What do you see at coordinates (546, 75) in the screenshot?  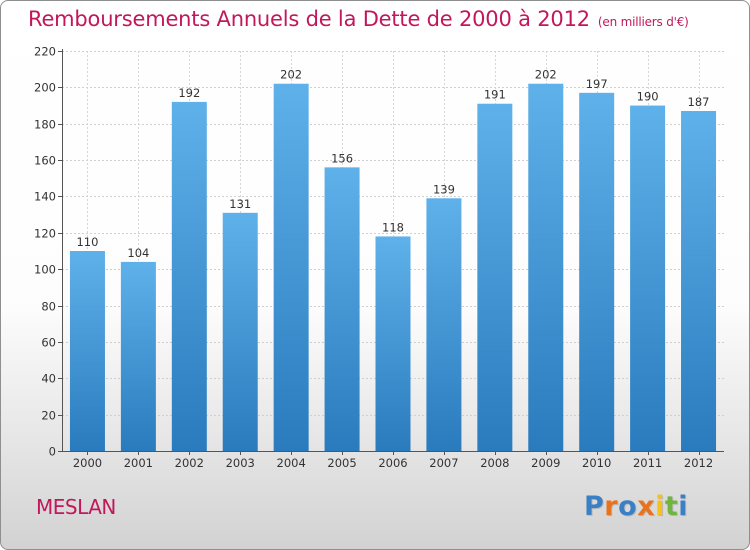 I see `value-label-2009: 202` at bounding box center [546, 75].